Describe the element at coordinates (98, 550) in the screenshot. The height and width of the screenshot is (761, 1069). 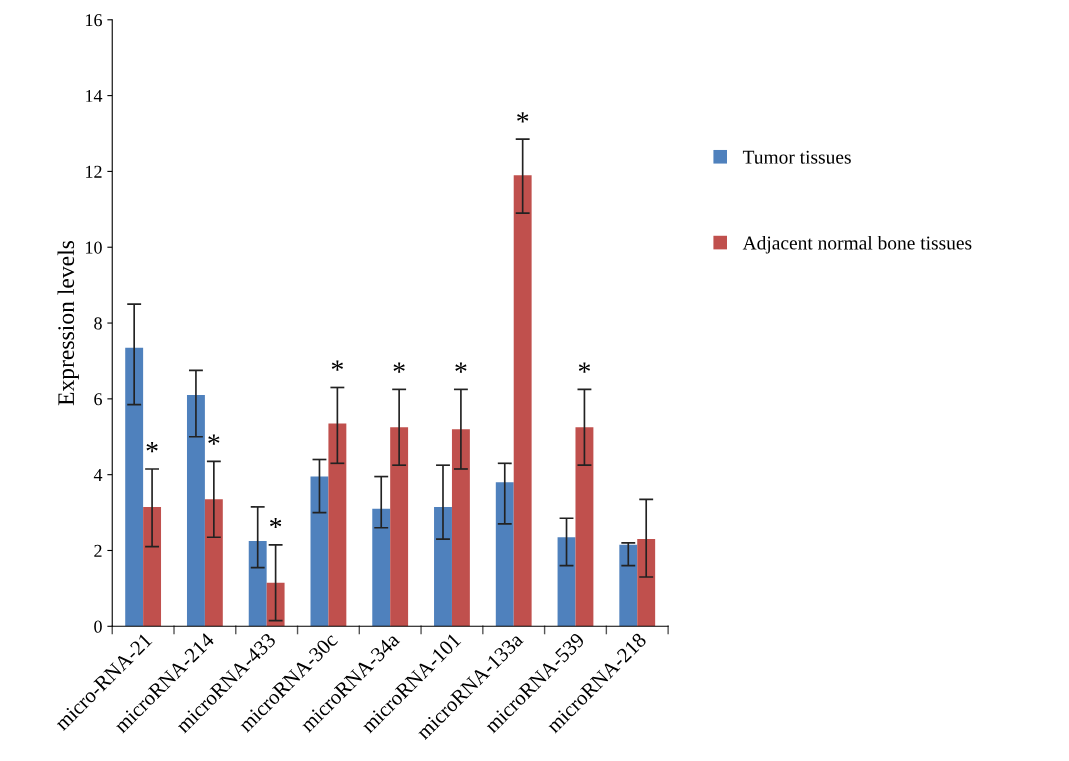
I see `y-tick-label: 2` at that location.